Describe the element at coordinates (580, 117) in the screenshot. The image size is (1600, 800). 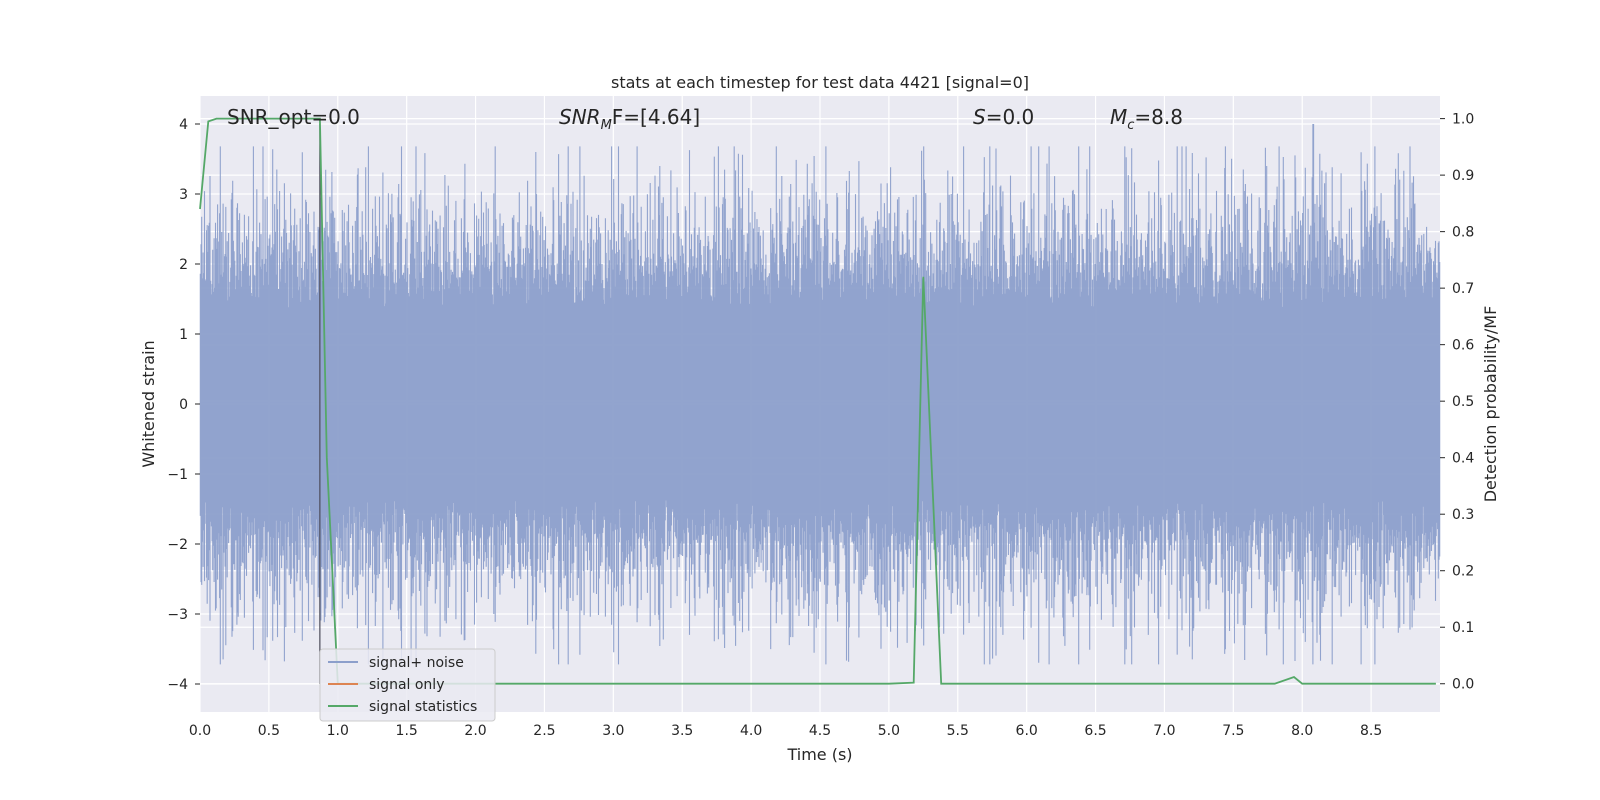
I see `annotation-snr-mf-main: SNR` at that location.